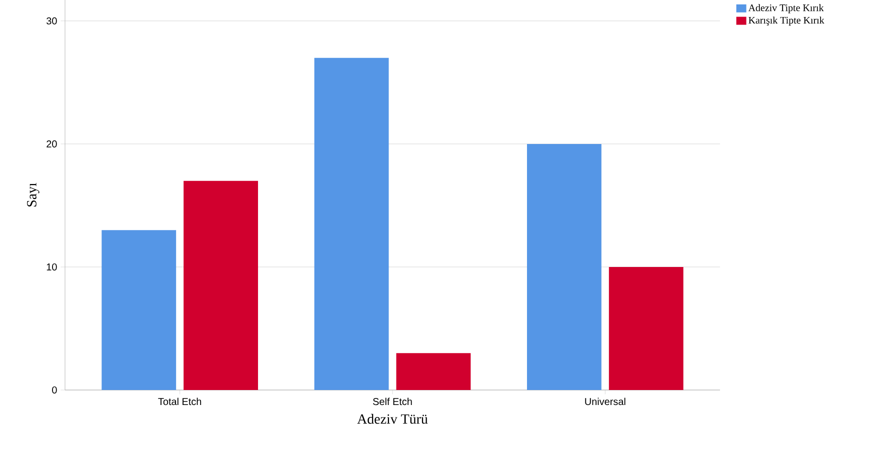 The width and height of the screenshot is (891, 452). Describe the element at coordinates (51, 144) in the screenshot. I see `y-tick-label: 20` at that location.